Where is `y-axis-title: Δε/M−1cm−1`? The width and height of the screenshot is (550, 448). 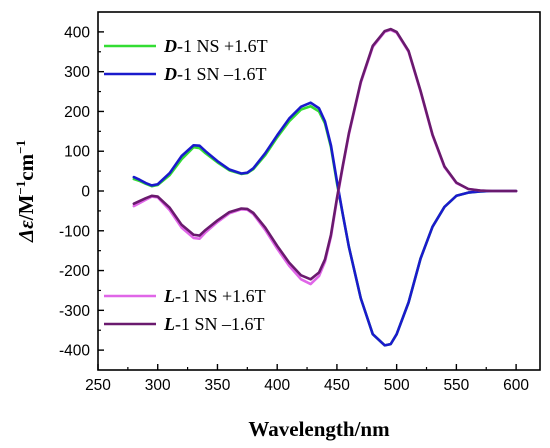
y-axis-title: Δε/M−1cm−1 is located at coordinates (25, 191).